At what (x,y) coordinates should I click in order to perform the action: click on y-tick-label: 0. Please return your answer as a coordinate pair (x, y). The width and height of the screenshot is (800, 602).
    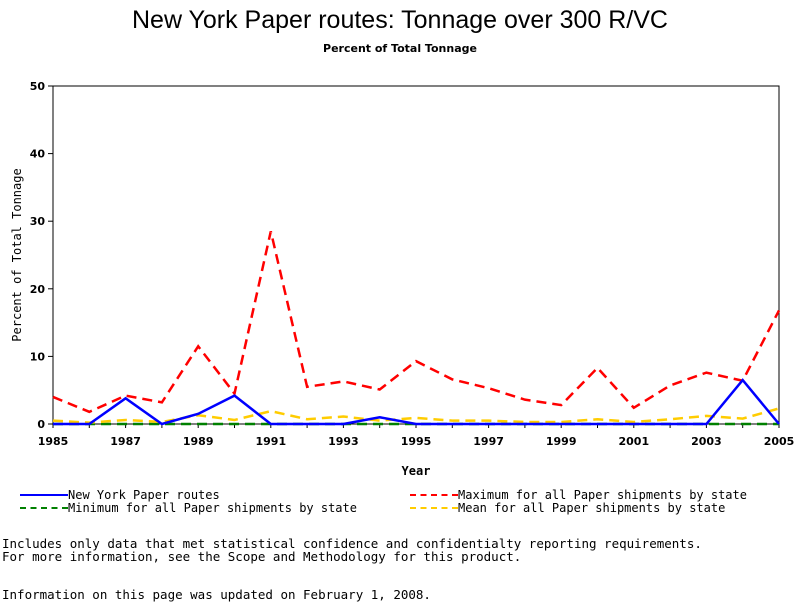
    Looking at the image, I should click on (41, 424).